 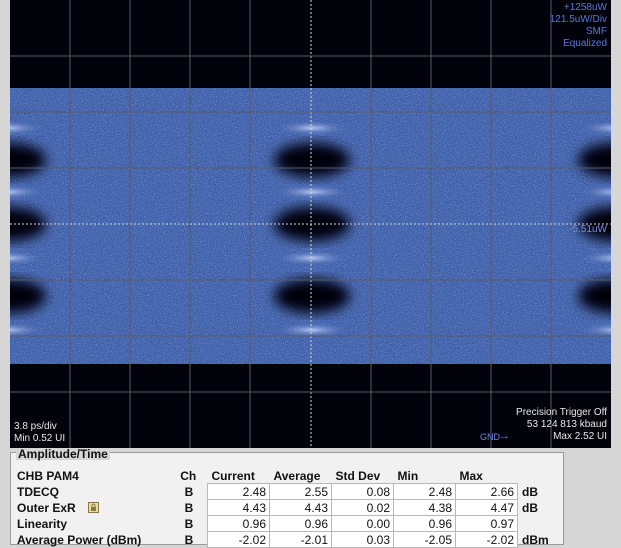 What do you see at coordinates (48, 476) in the screenshot?
I see `header-signal: CHB PAM4` at bounding box center [48, 476].